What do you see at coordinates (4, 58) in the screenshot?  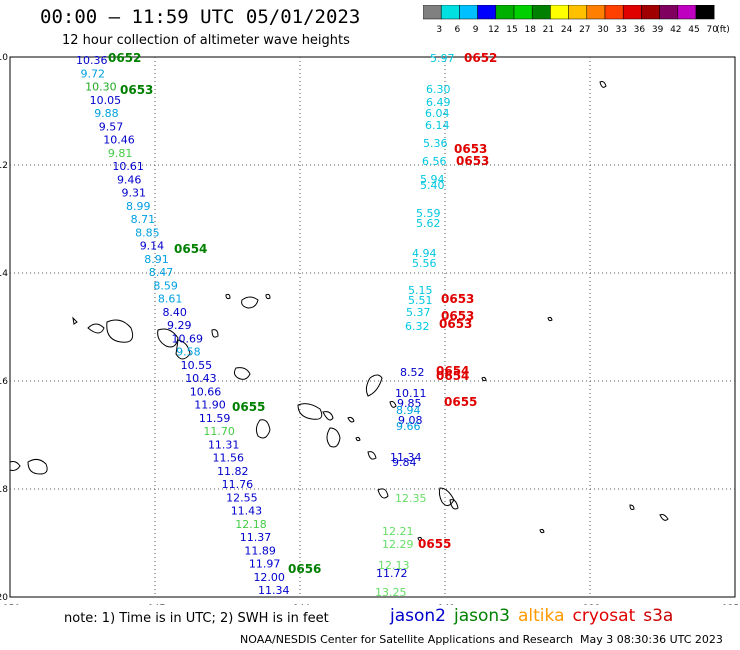 I see `lat-tick-label: -10` at bounding box center [4, 58].